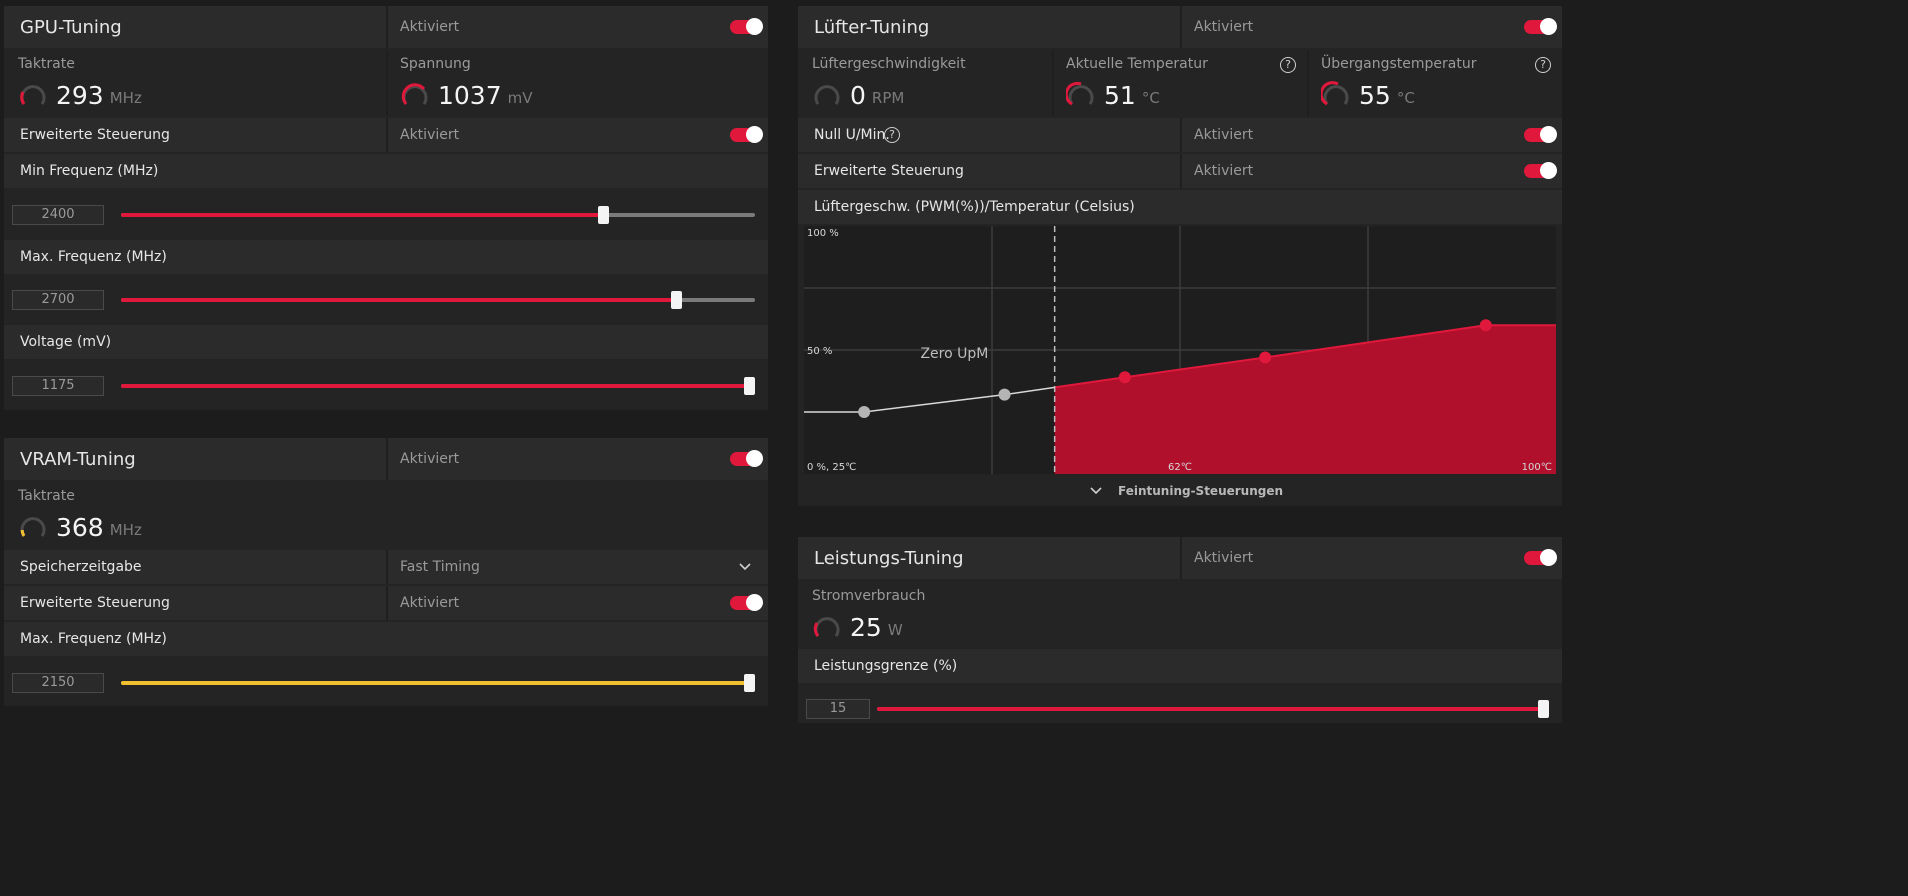 The width and height of the screenshot is (1908, 896). I want to click on zero-rpm-status: Aktiviert, so click(1224, 135).